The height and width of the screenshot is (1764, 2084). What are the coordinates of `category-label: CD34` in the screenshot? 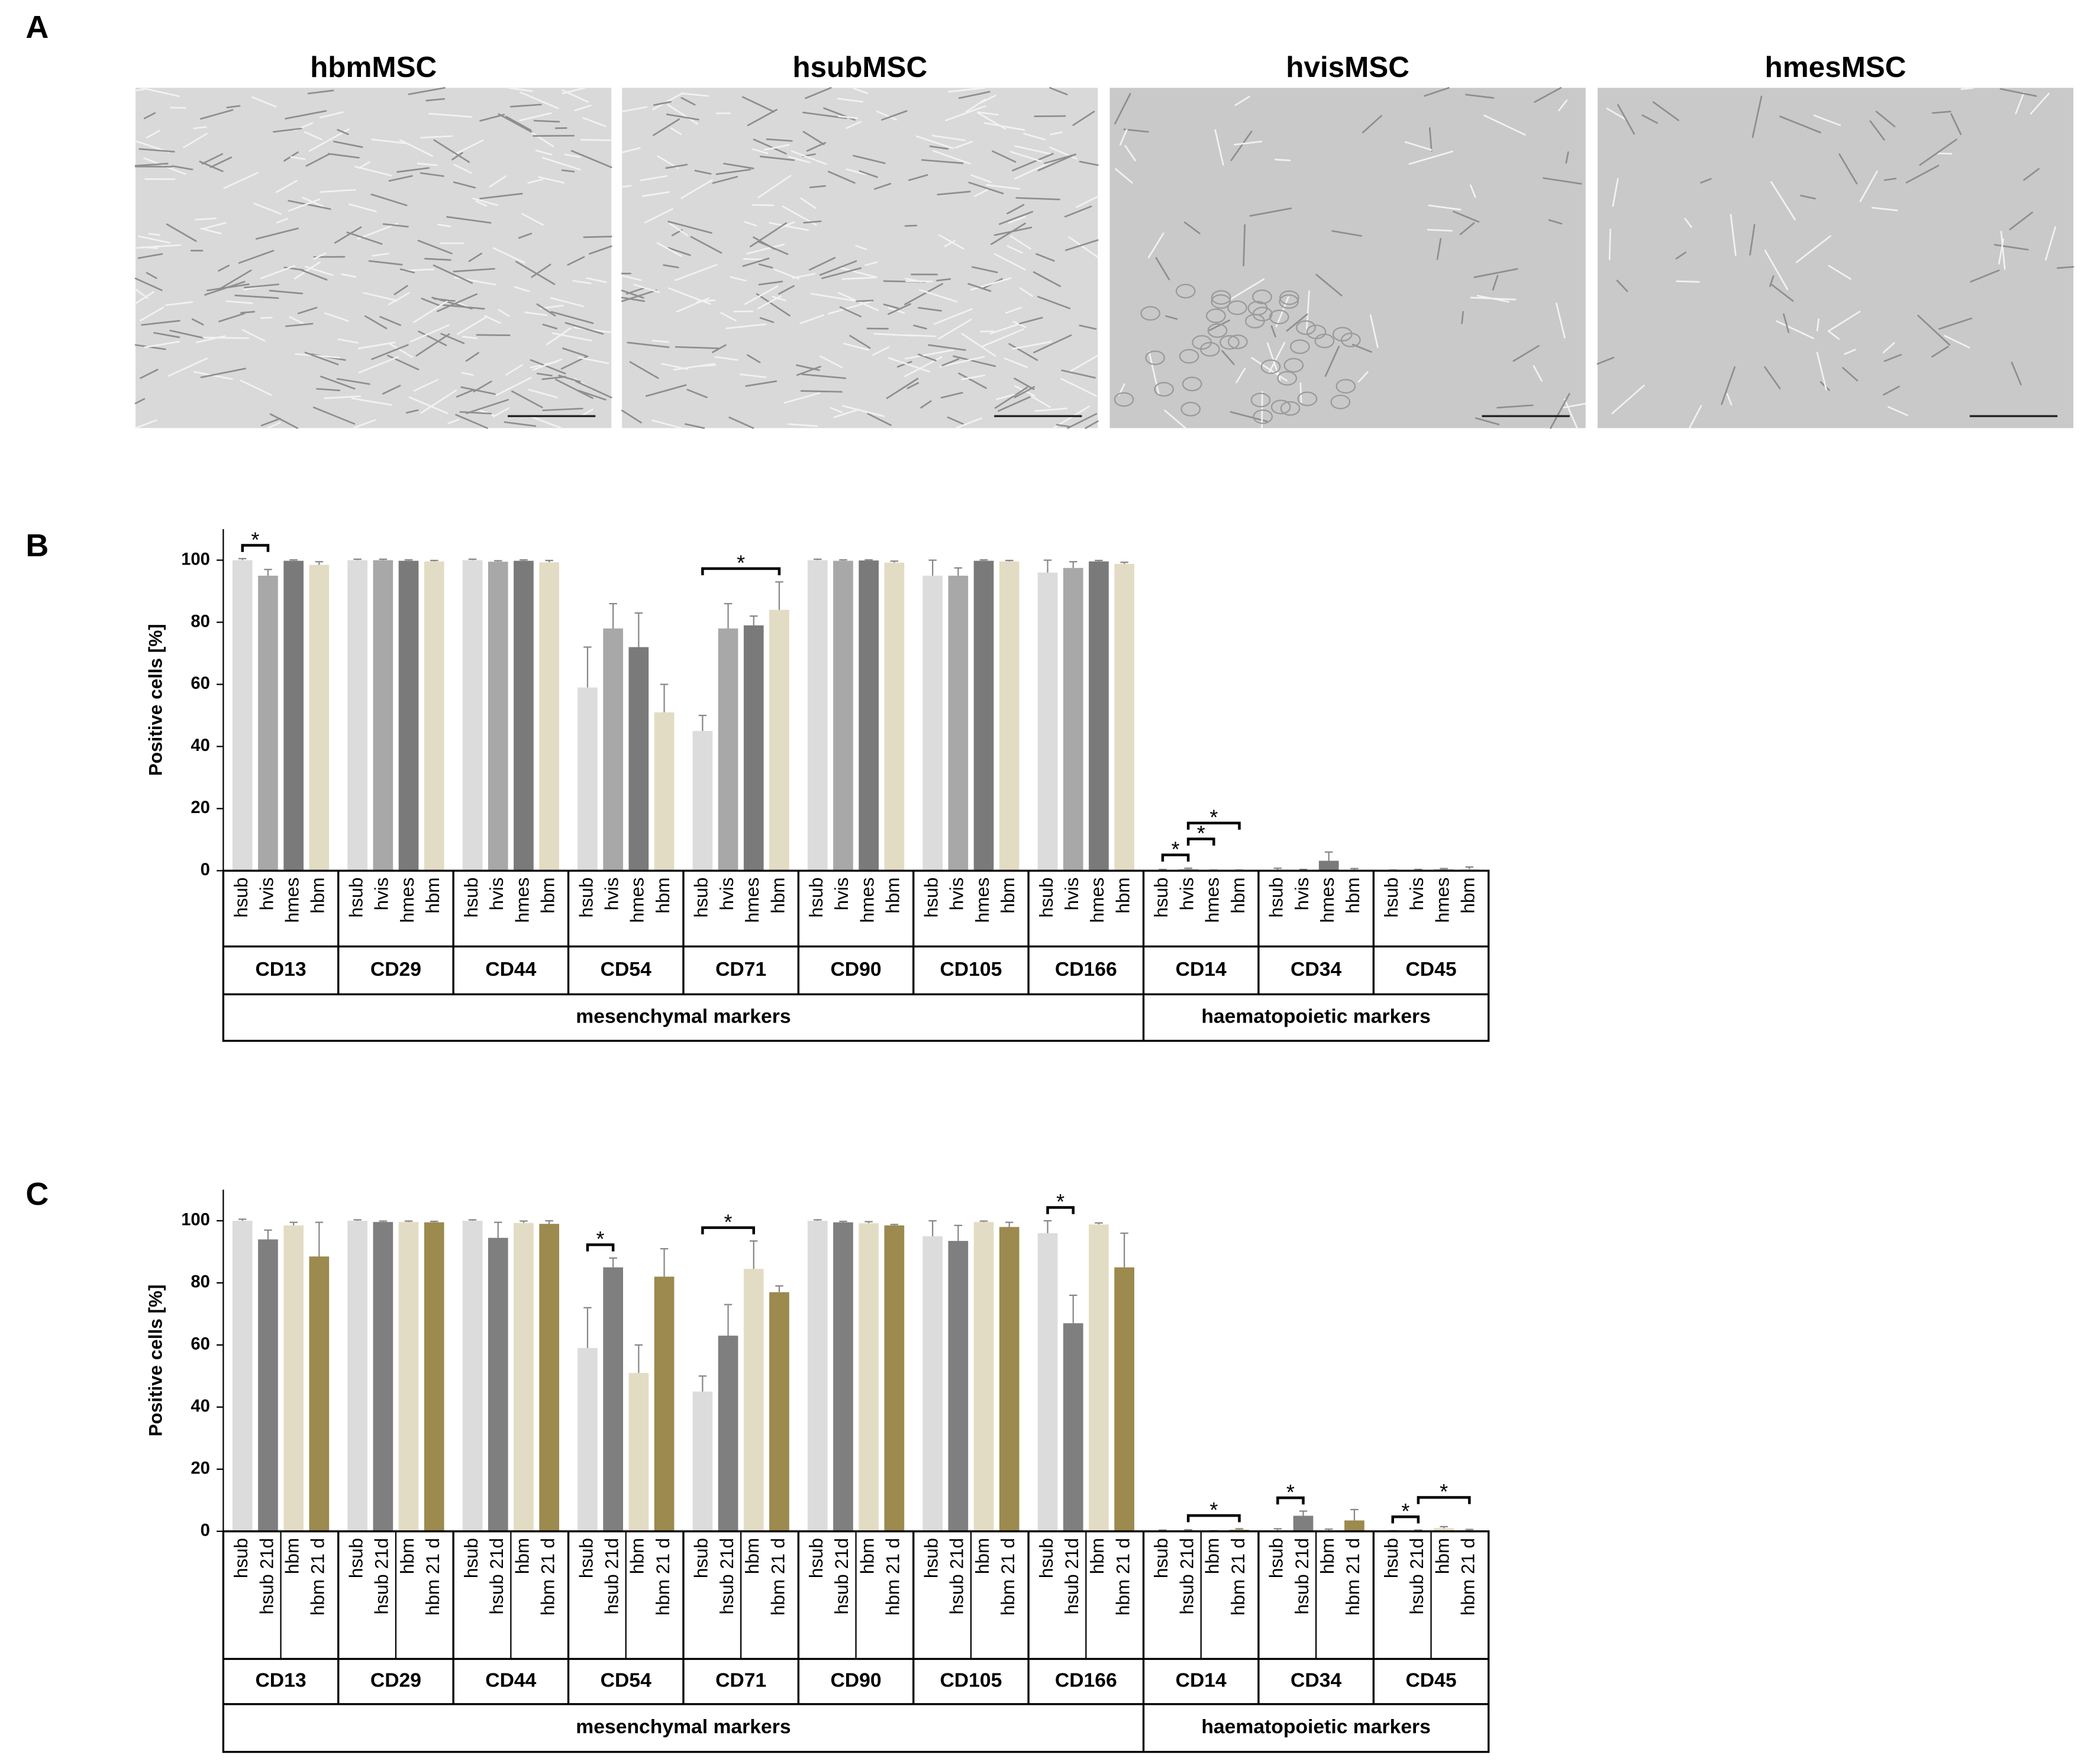 It's located at (1316, 1680).